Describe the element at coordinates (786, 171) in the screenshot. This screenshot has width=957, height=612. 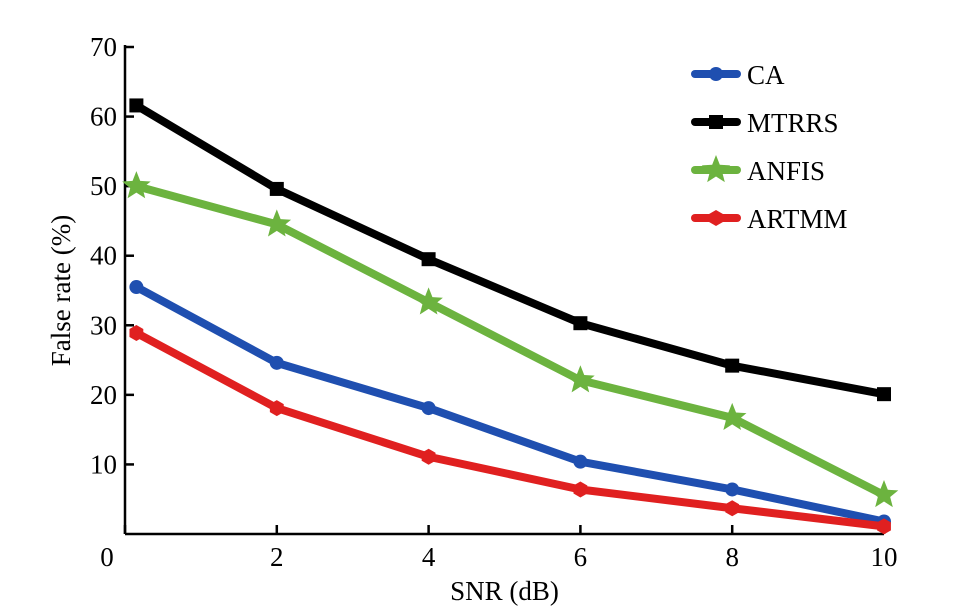
I see `legend-label: ANFIS` at that location.